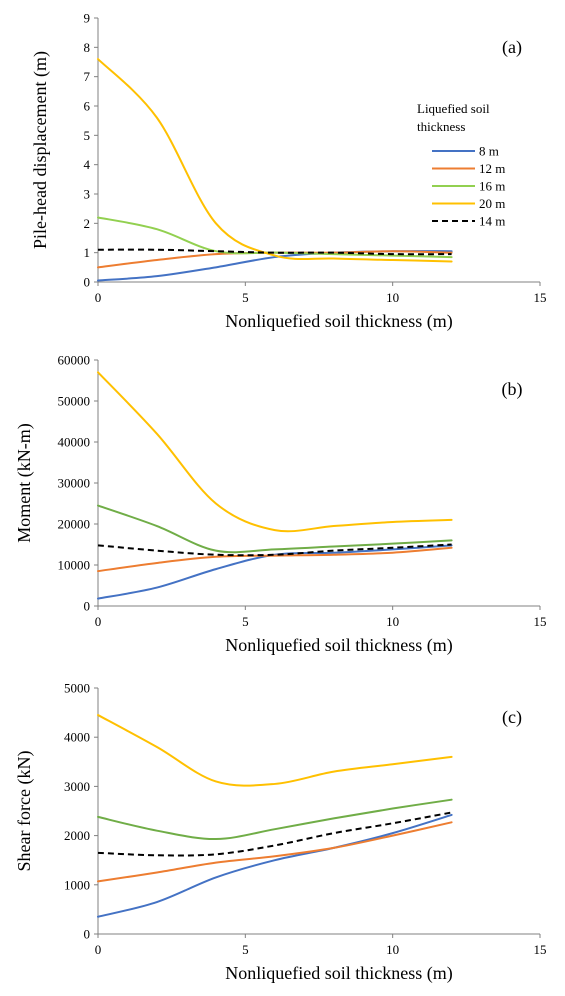  I want to click on legend-entry: 16 m, so click(492, 186).